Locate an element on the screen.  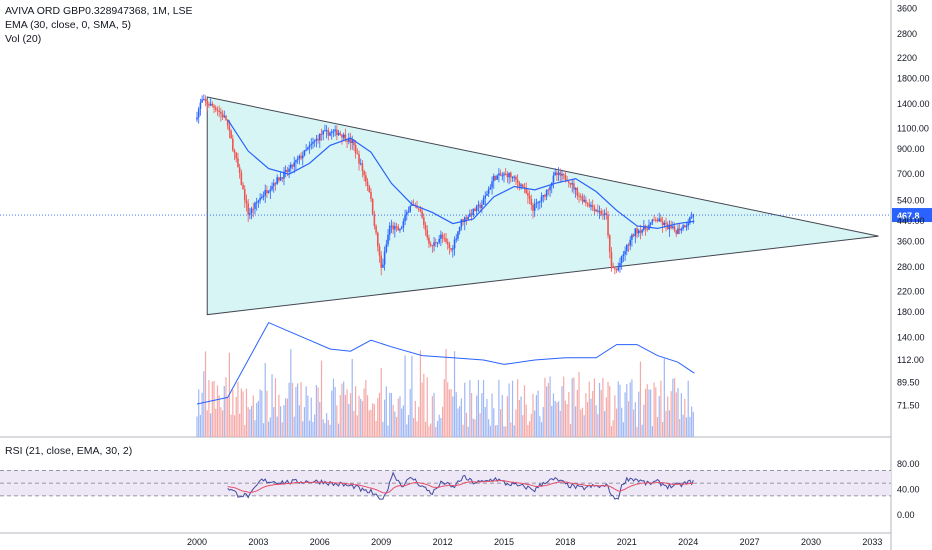
price-tick-label: 71.50 is located at coordinates (908, 405).